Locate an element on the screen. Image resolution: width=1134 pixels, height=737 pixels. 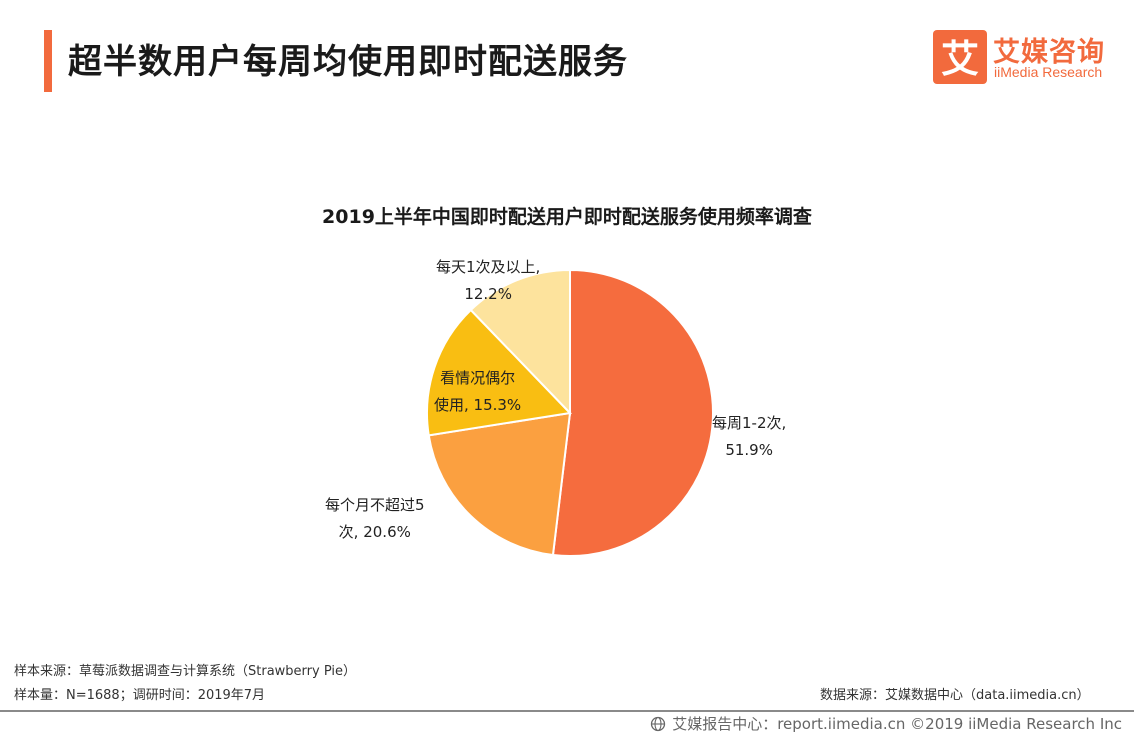
brand-logo-char: 艾 is located at coordinates (960, 59).